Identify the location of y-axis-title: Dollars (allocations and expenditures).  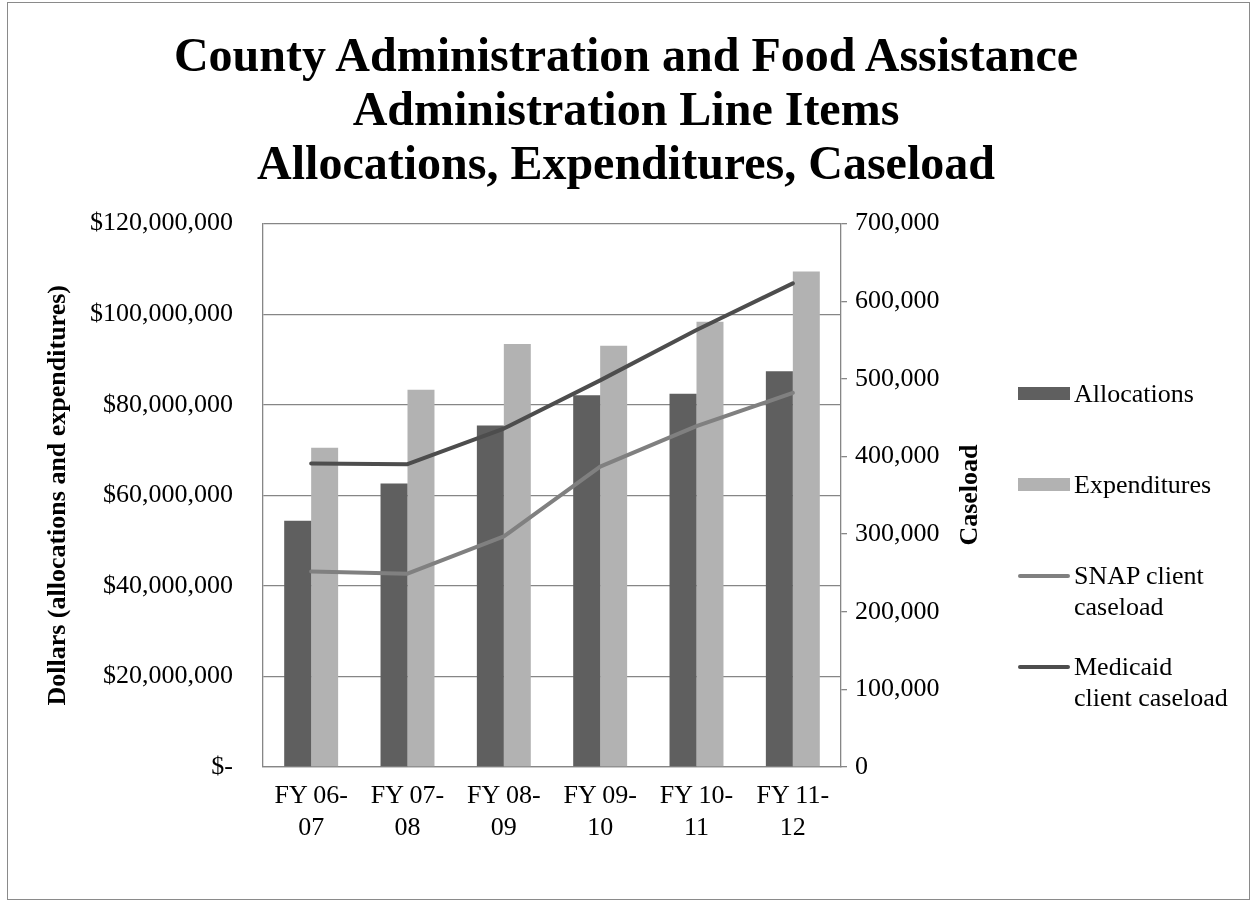
(57, 495).